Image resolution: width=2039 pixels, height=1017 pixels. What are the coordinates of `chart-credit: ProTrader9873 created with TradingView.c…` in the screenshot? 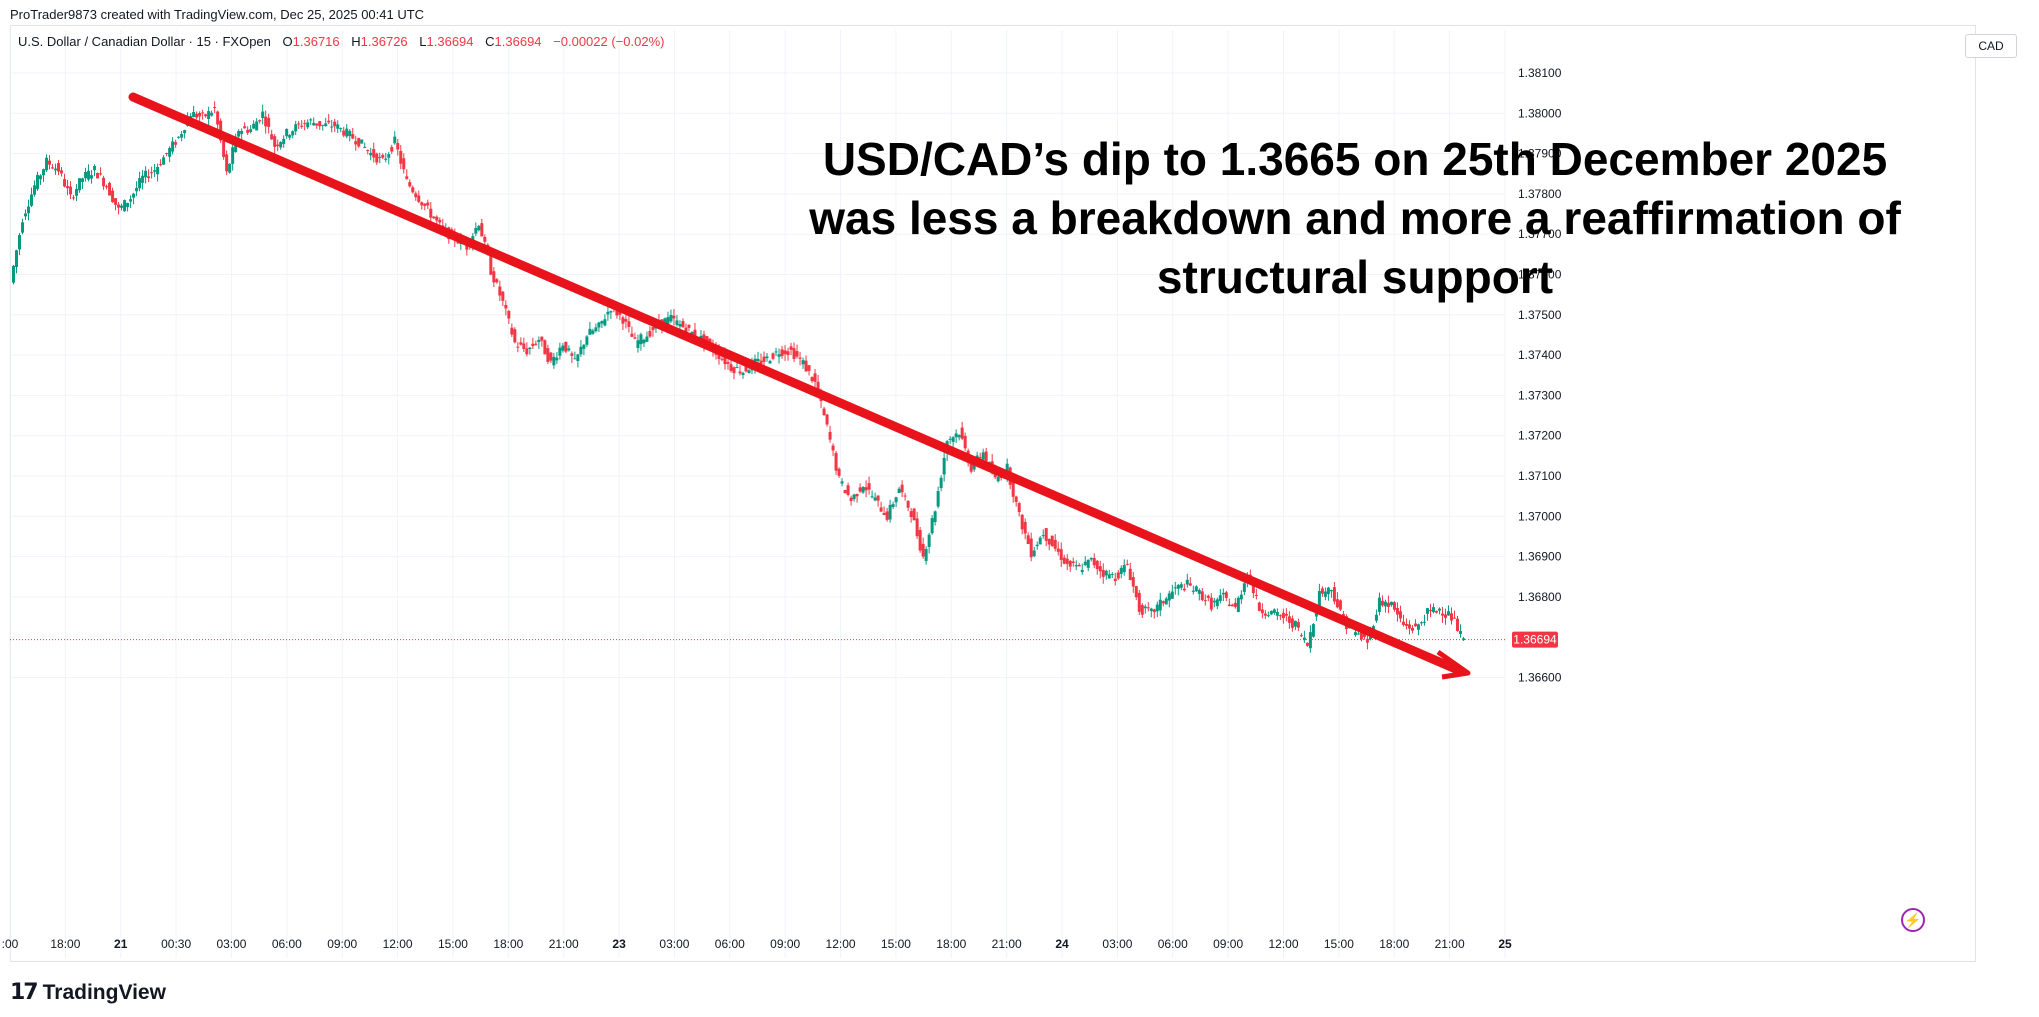 It's located at (217, 14).